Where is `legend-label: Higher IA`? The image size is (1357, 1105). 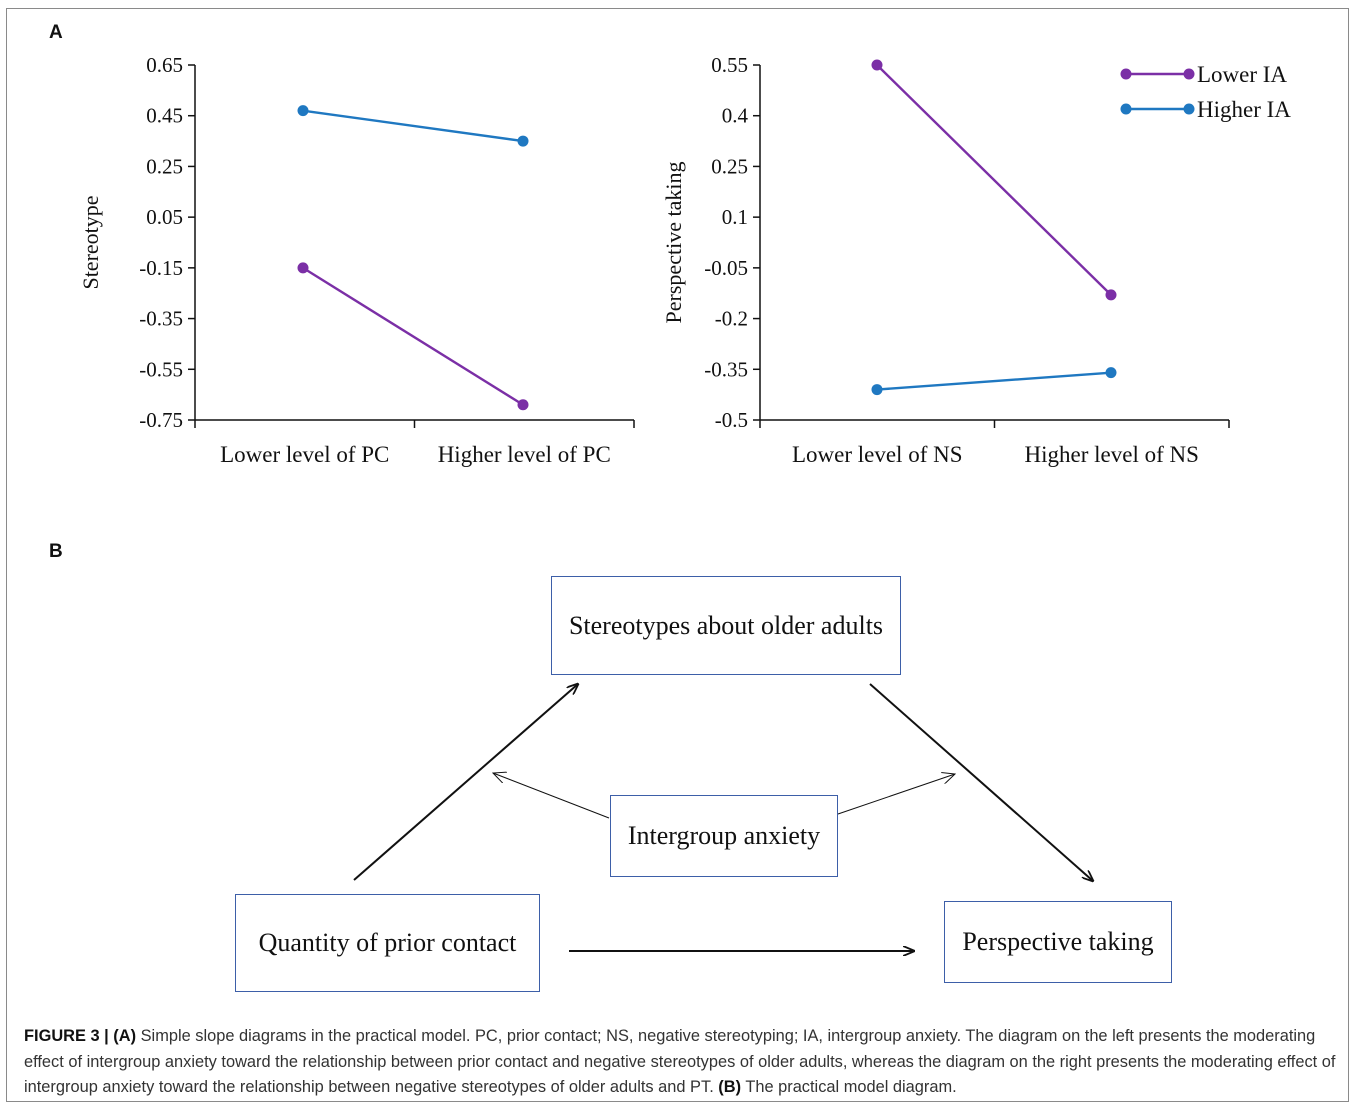
legend-label: Higher IA is located at coordinates (1244, 109).